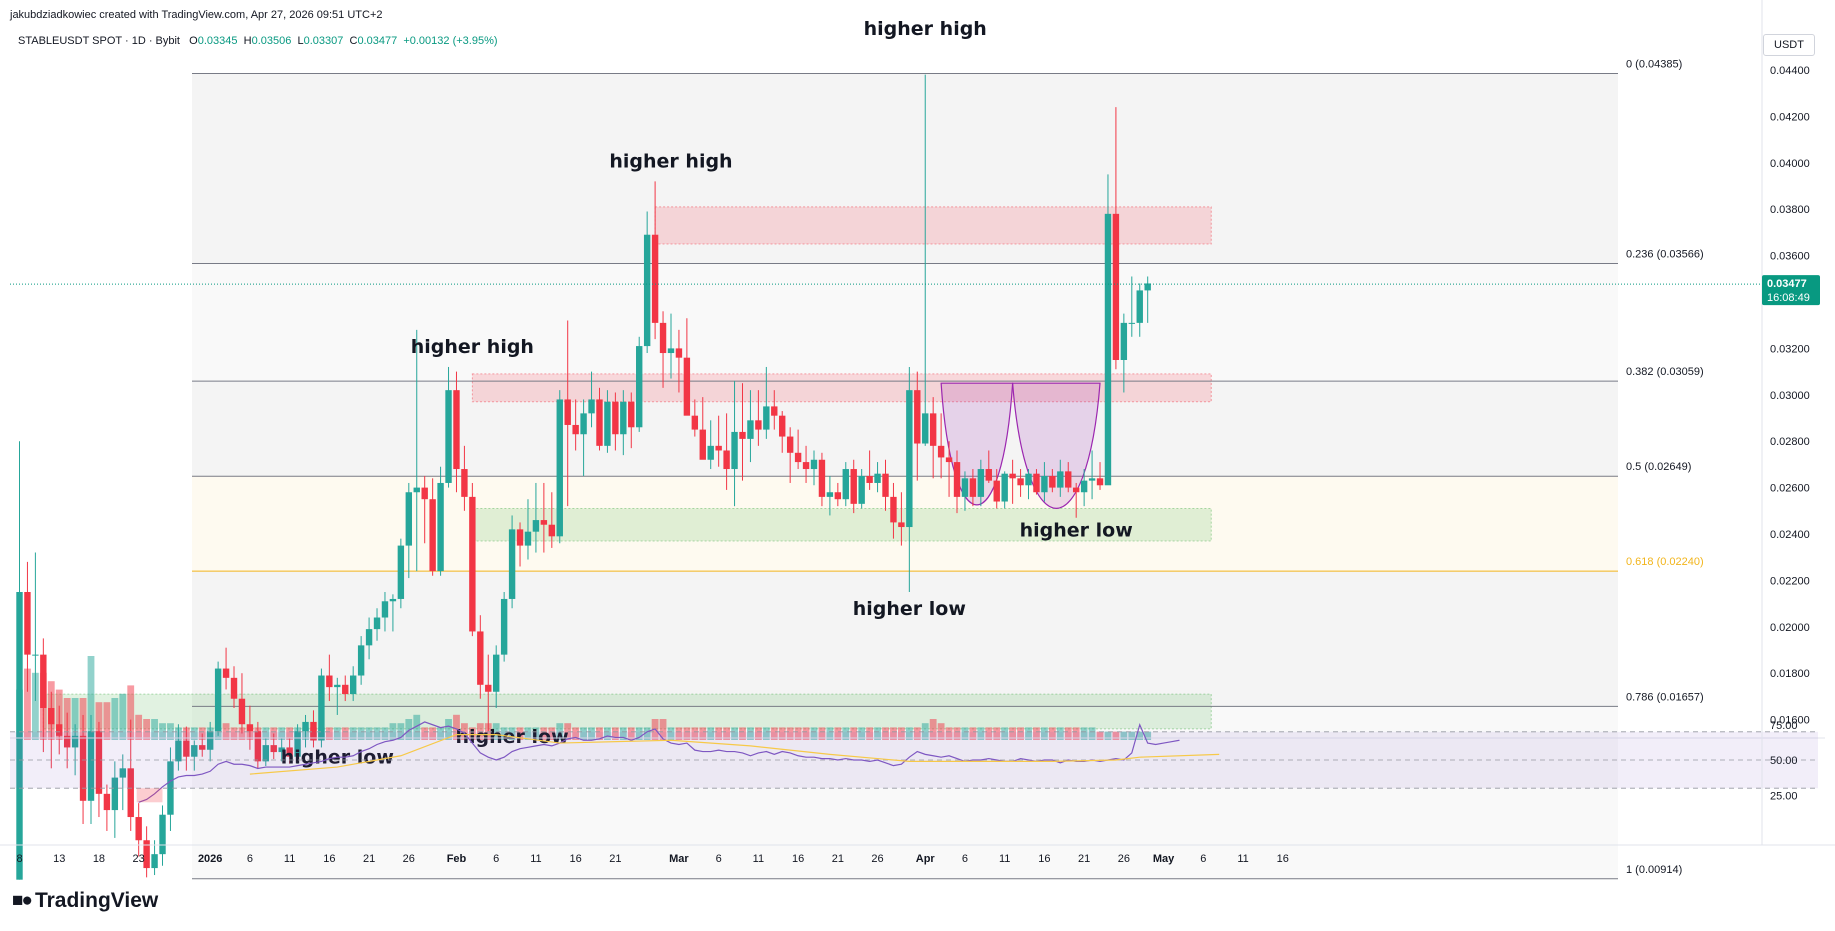  What do you see at coordinates (85, 901) in the screenshot?
I see `tradingview-logo: ■● TradingView` at bounding box center [85, 901].